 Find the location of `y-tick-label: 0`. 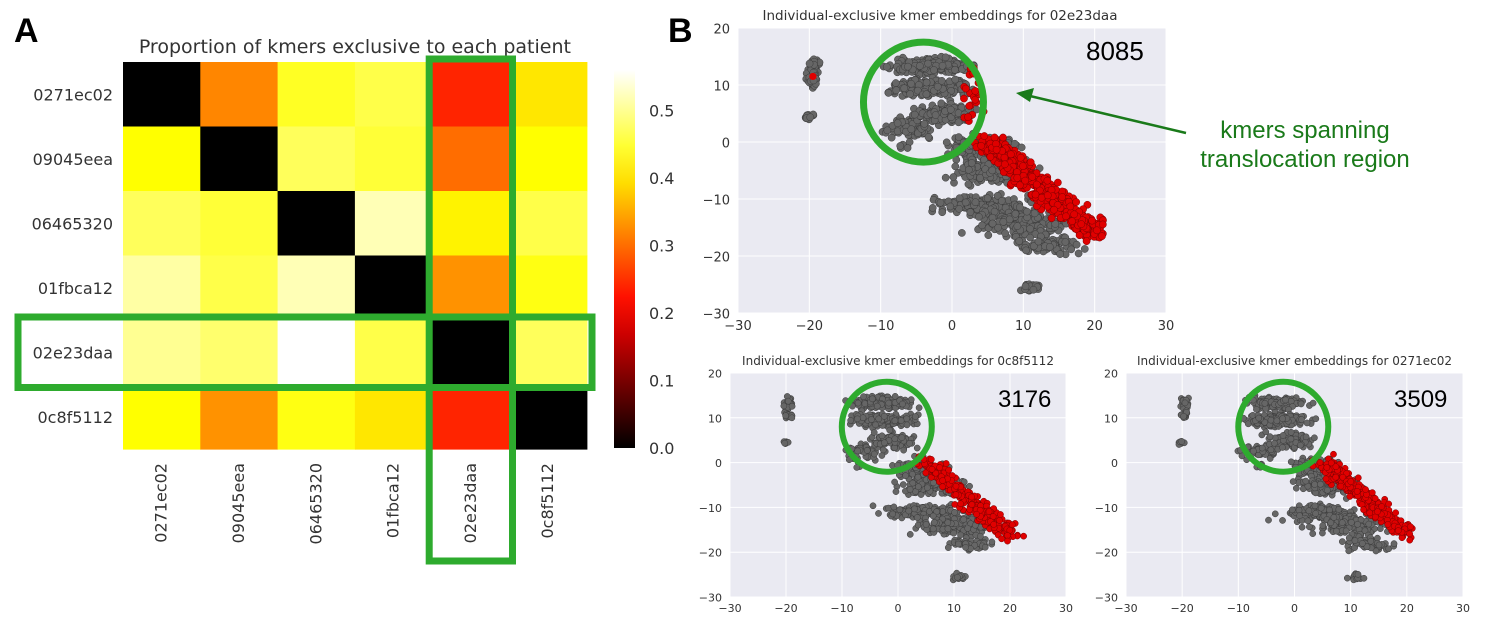

y-tick-label: 0 is located at coordinates (718, 463).